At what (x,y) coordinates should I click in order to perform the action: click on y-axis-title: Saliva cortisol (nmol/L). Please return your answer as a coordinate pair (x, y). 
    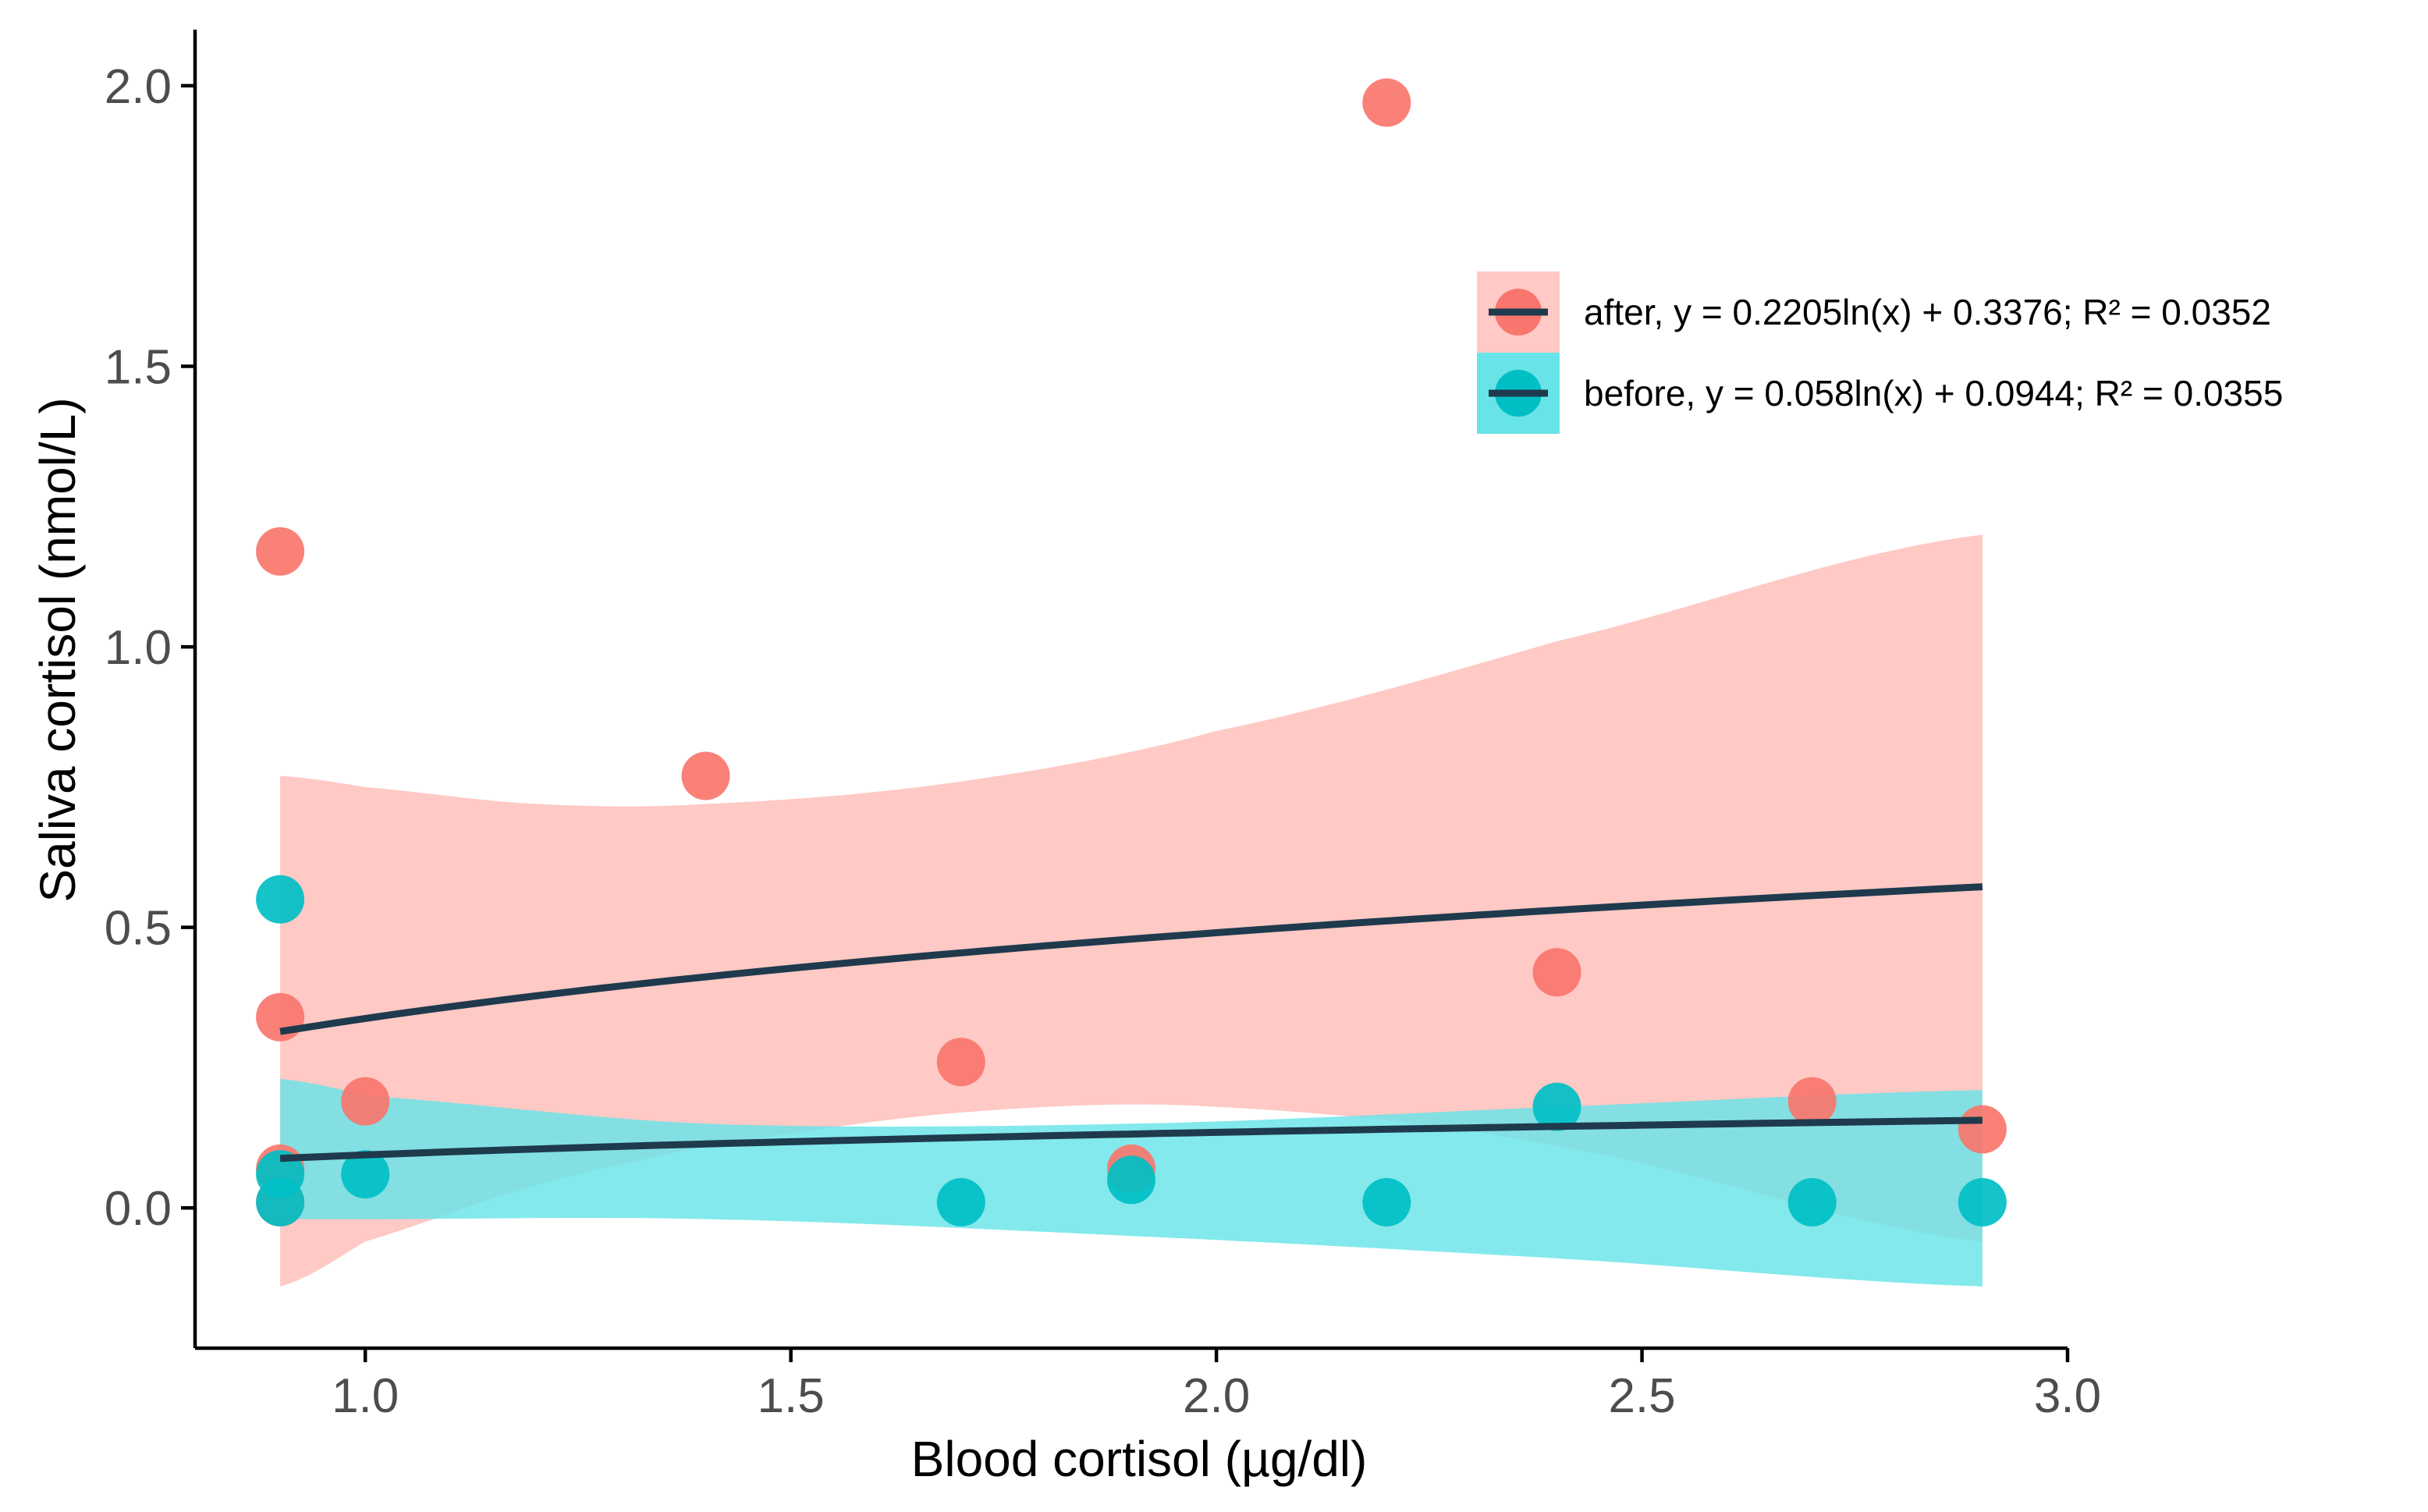
    Looking at the image, I should click on (58, 650).